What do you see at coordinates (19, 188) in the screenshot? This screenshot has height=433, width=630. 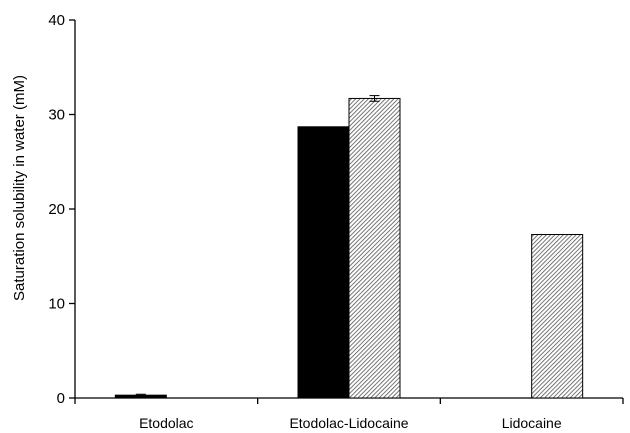 I see `y-axis-label: Saturation solubility in water (mM)` at bounding box center [19, 188].